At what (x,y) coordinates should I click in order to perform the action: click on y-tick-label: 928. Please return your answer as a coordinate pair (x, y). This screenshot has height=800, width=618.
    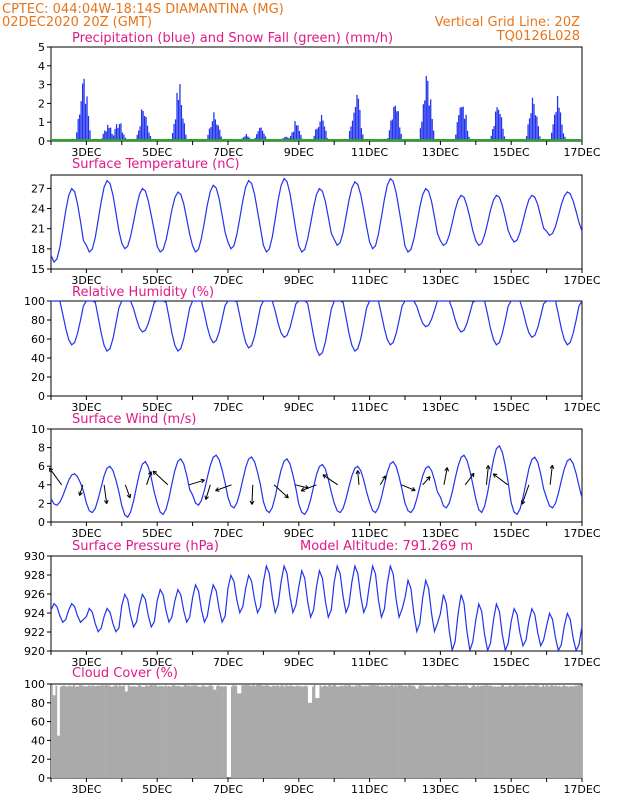
    Looking at the image, I should click on (34, 575).